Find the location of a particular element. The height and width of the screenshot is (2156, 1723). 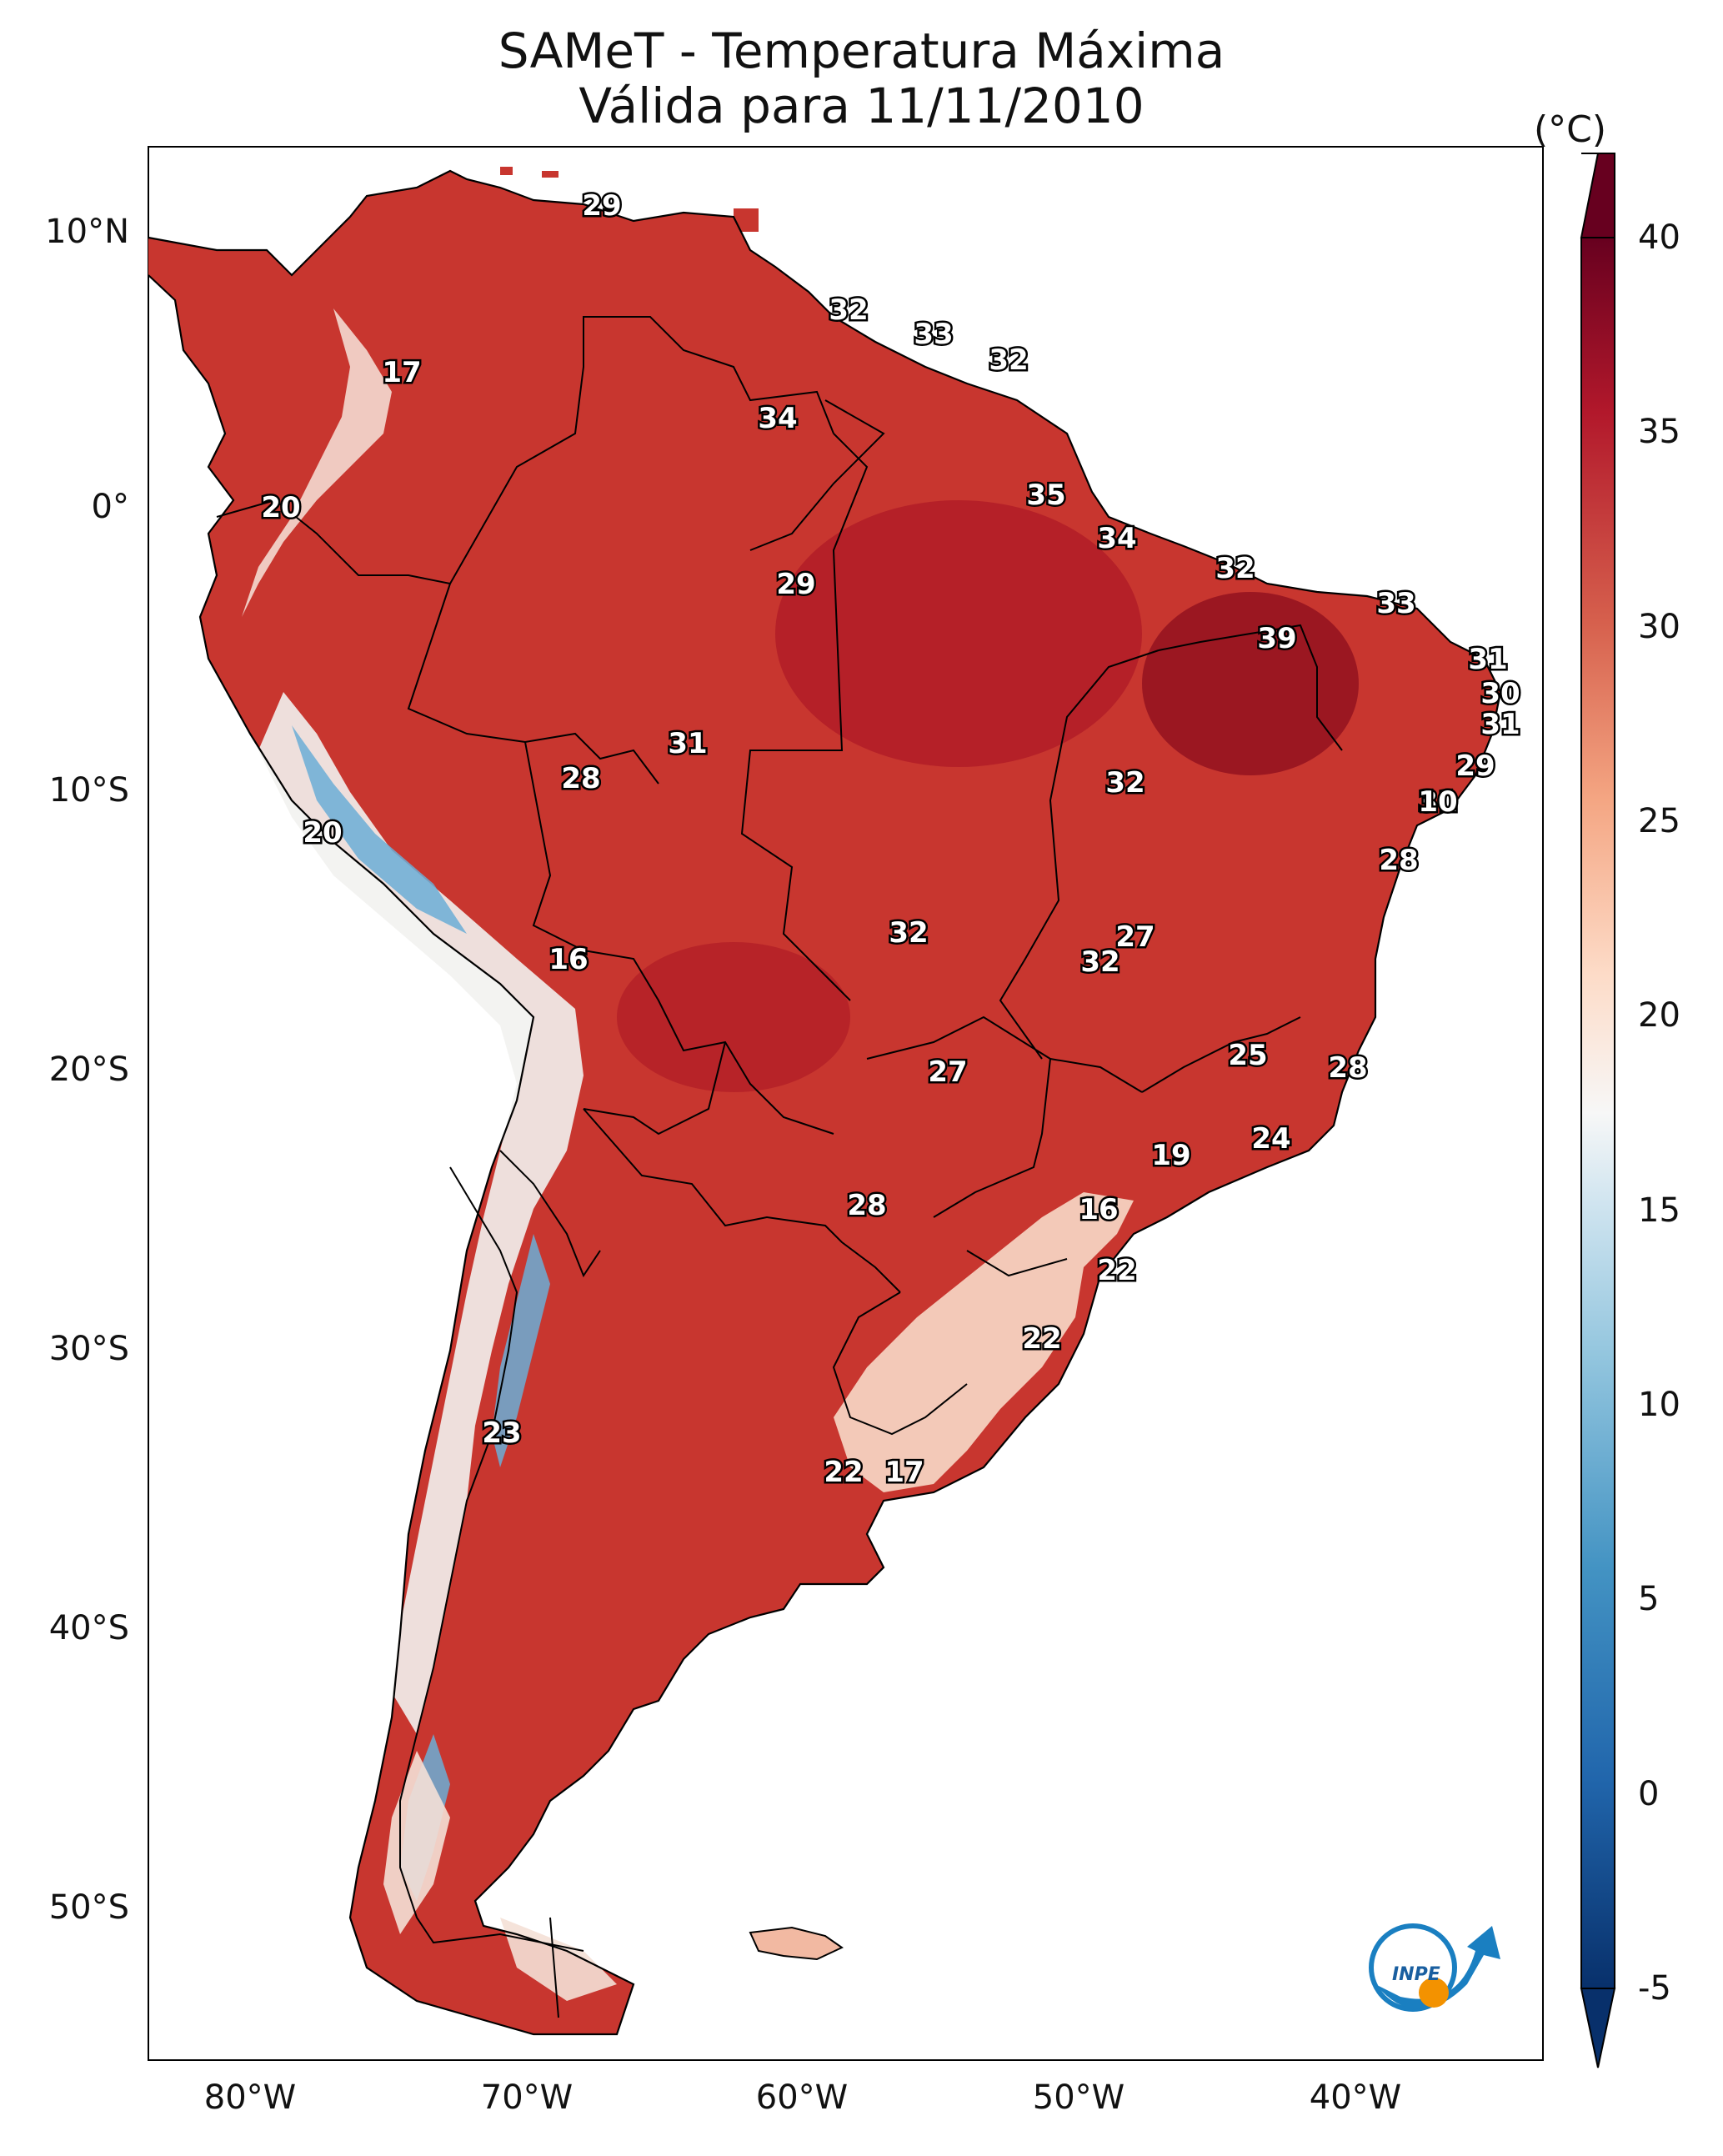

y-tick-label: 10°S is located at coordinates (89, 790).